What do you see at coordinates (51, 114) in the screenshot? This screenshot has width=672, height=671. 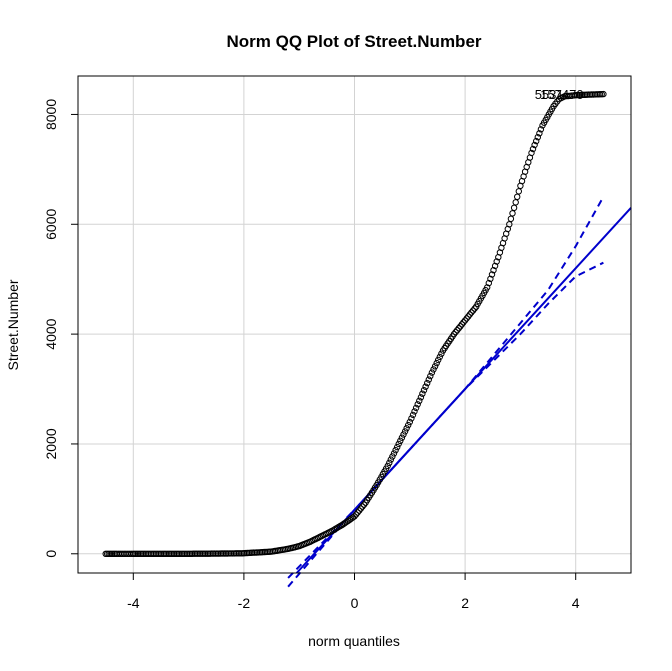 I see `y-tick-label: 8000` at bounding box center [51, 114].